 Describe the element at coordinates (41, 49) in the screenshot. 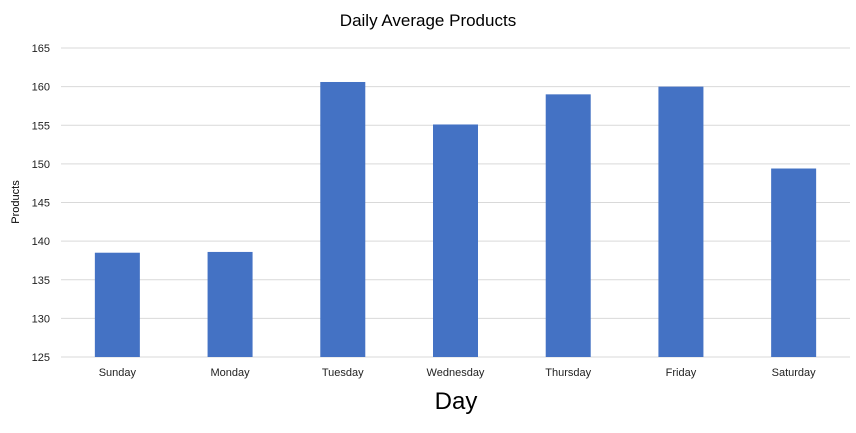

I see `y-tick-label: 165` at that location.